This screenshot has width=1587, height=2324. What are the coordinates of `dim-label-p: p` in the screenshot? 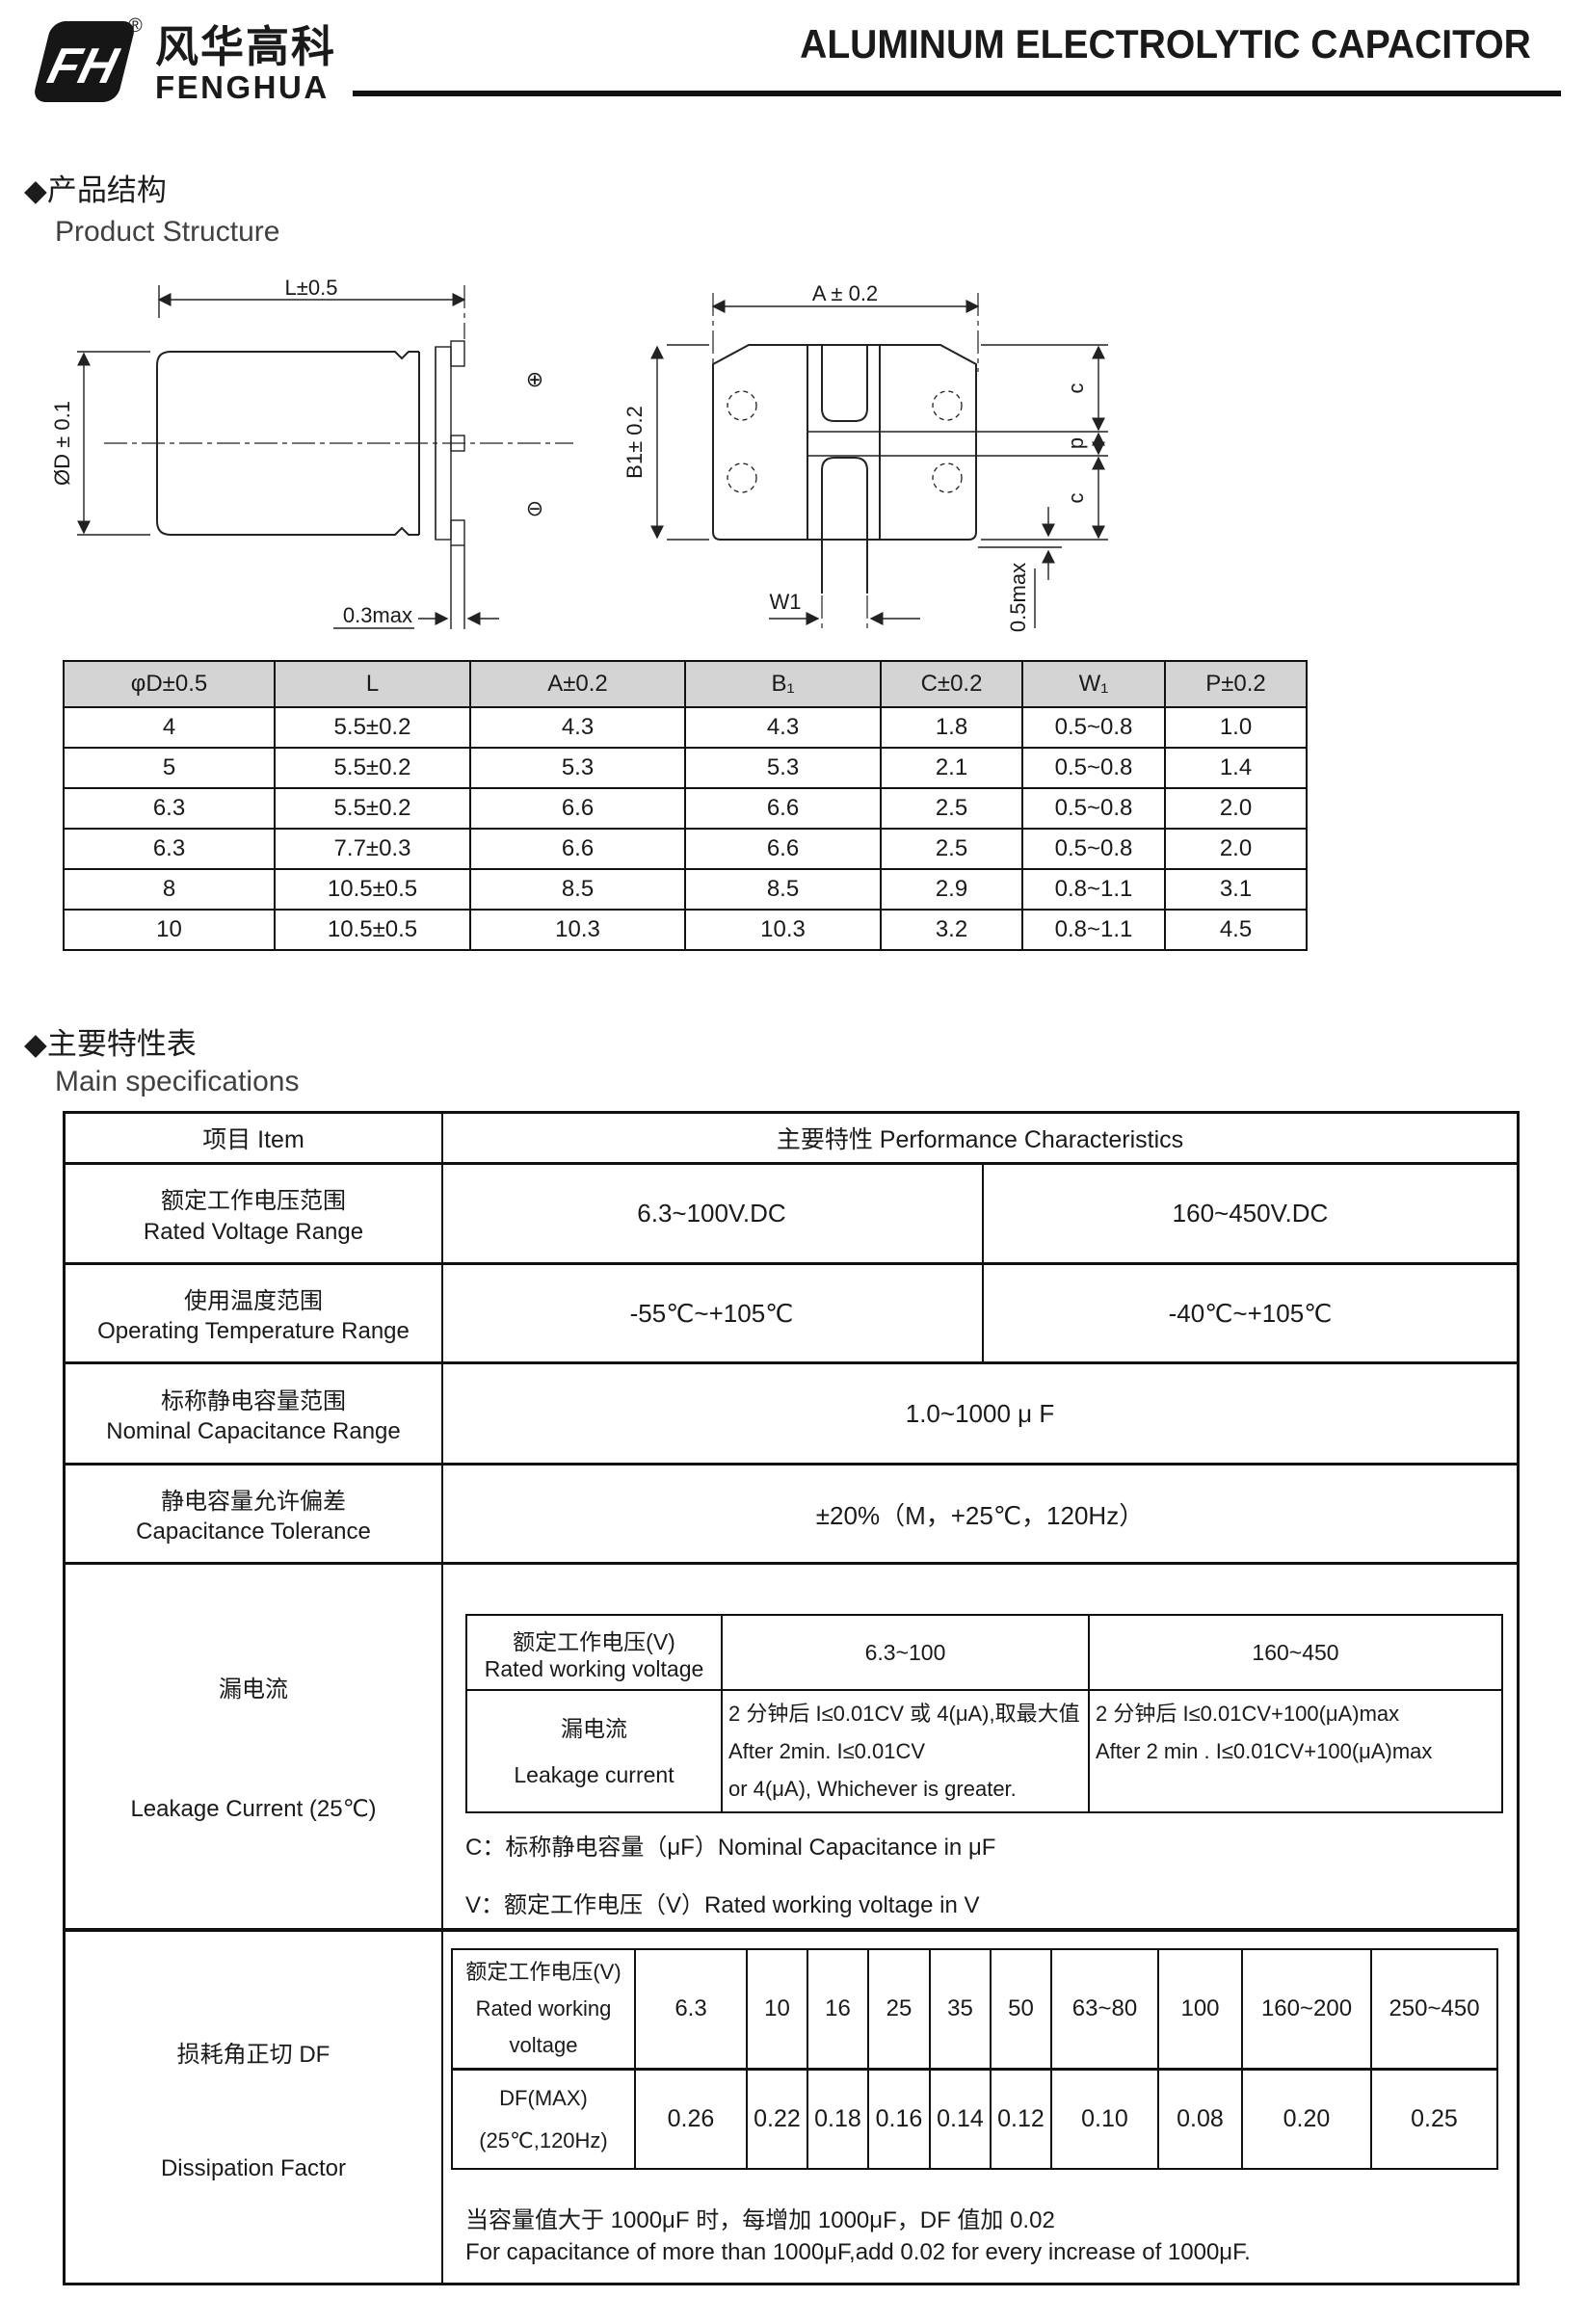 It's located at (1076, 443).